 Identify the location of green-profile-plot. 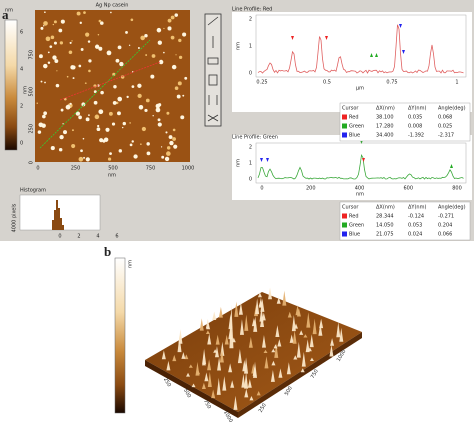
(352, 167).